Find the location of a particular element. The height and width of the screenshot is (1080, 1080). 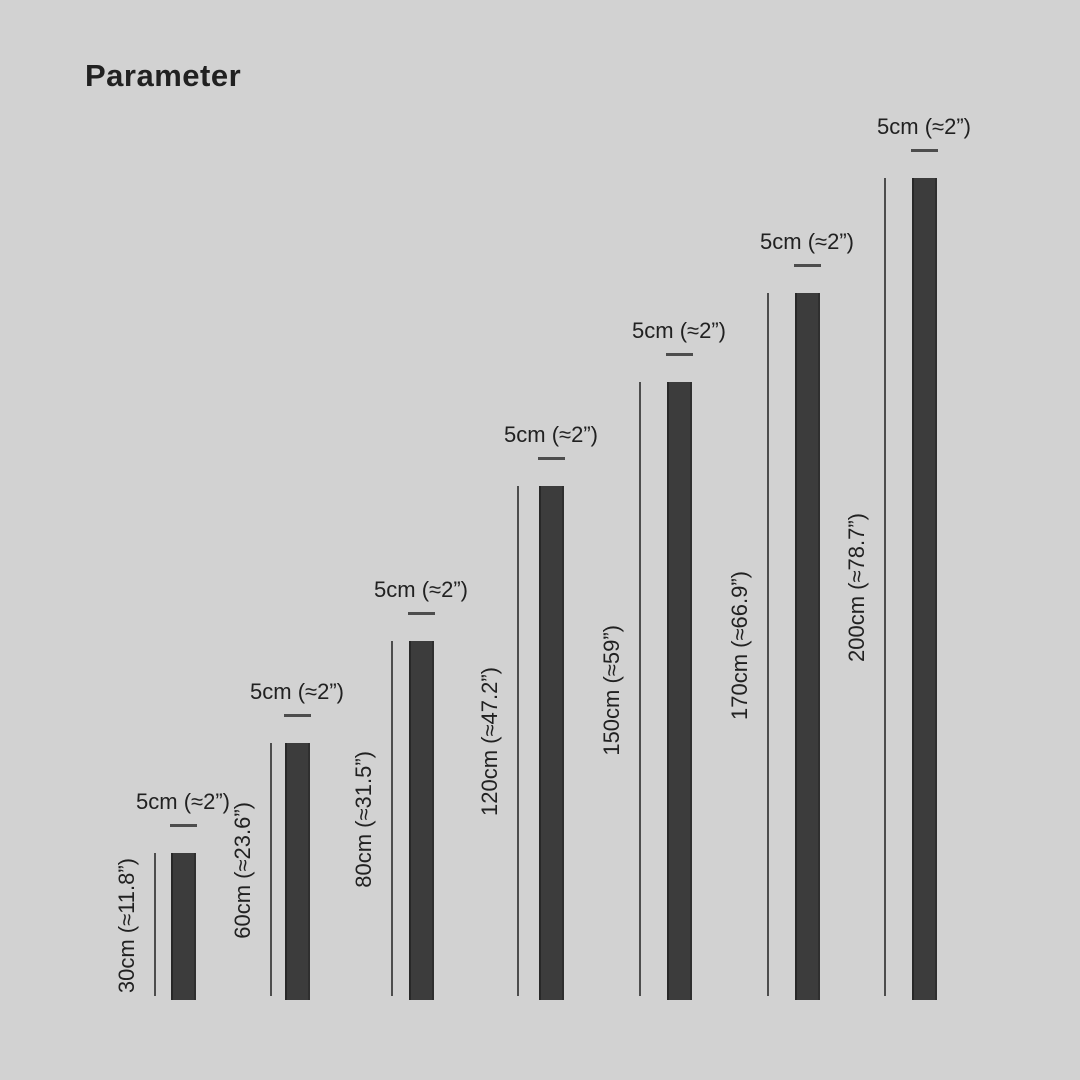

height-dimension-label: 170cm (≈66.9”) is located at coordinates (740, 645).